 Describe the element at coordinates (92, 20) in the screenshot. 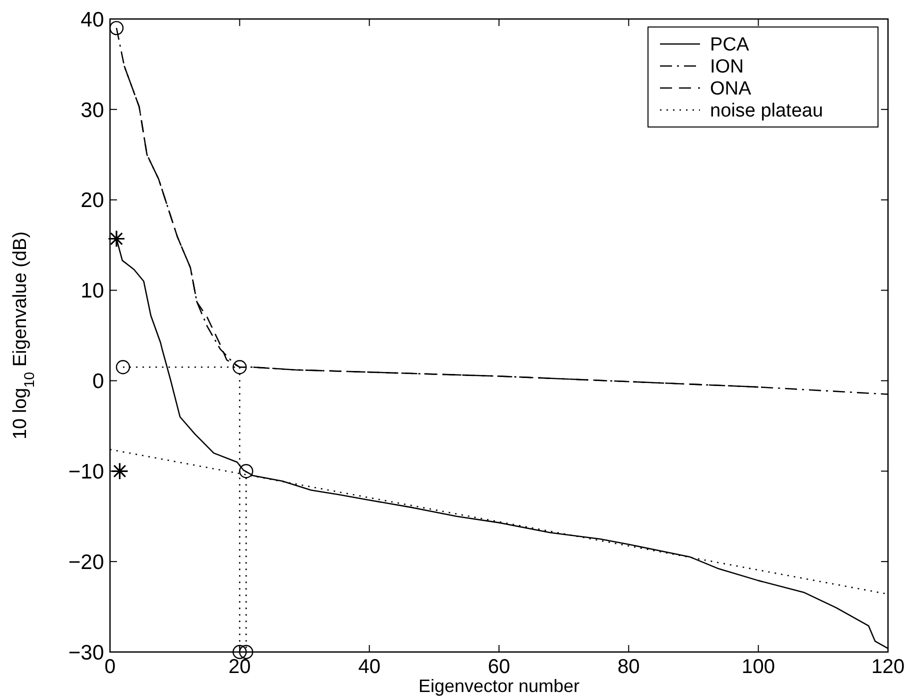

I see `y-tick-label: 40` at that location.